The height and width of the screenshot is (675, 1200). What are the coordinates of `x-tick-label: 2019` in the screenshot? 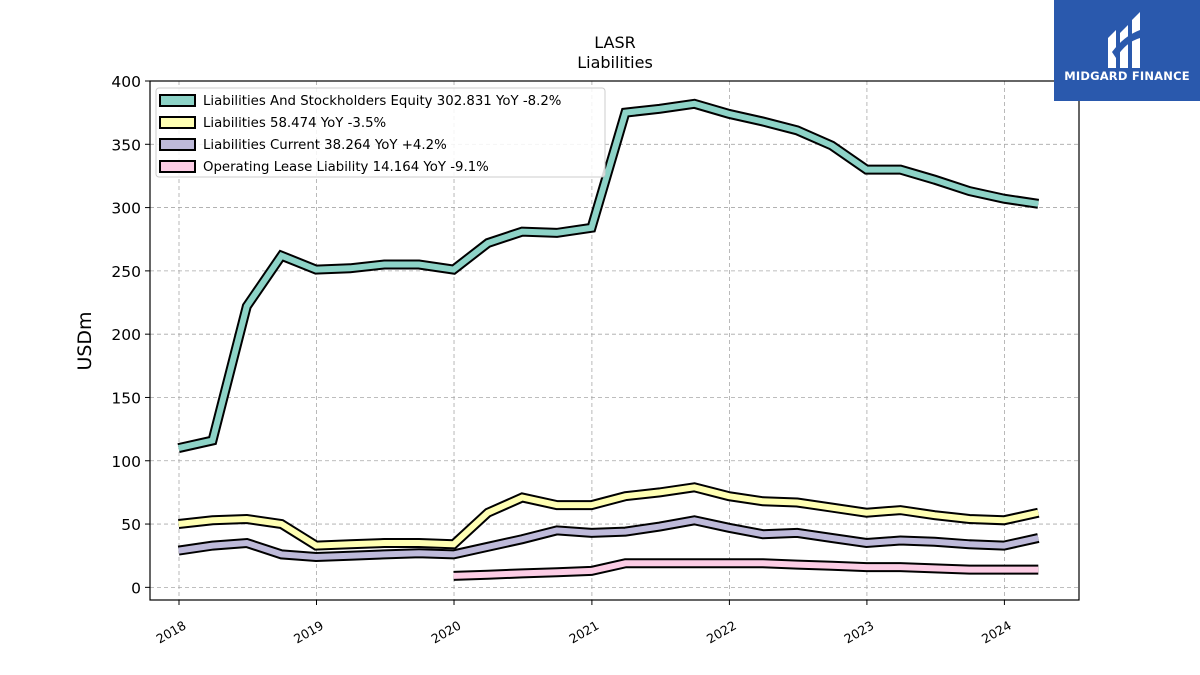 It's located at (308, 632).